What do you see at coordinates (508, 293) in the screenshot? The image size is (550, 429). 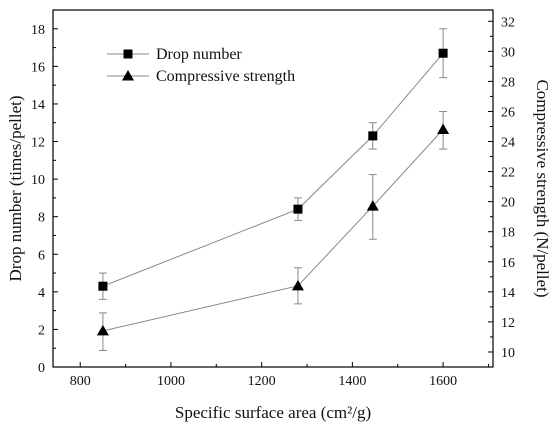 I see `y-right-tick-label: 14` at bounding box center [508, 293].